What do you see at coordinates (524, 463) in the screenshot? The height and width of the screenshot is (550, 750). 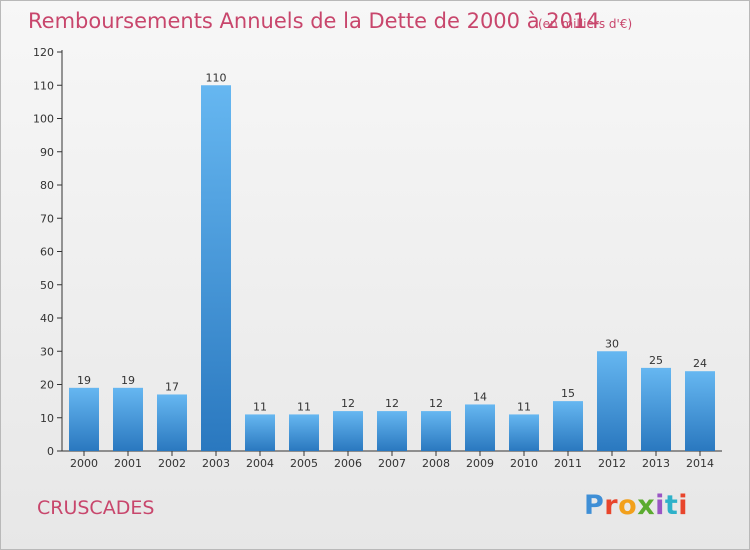 I see `x-tick-label: 2010` at bounding box center [524, 463].